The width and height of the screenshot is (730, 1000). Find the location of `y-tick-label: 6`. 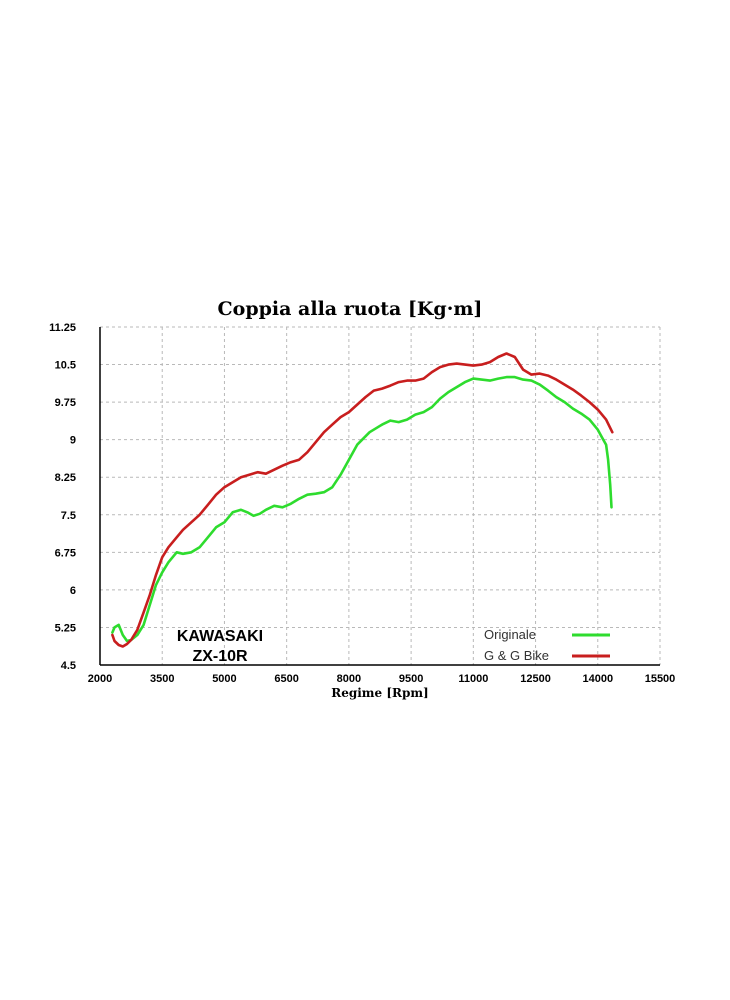

y-tick-label: 6 is located at coordinates (73, 591).